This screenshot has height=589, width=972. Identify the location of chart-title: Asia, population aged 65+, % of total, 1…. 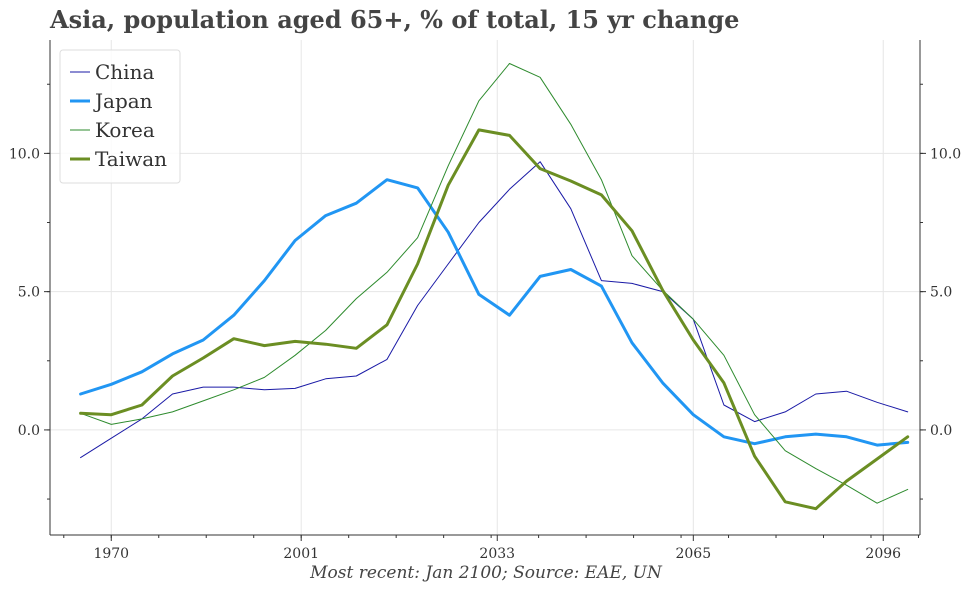
(395, 19).